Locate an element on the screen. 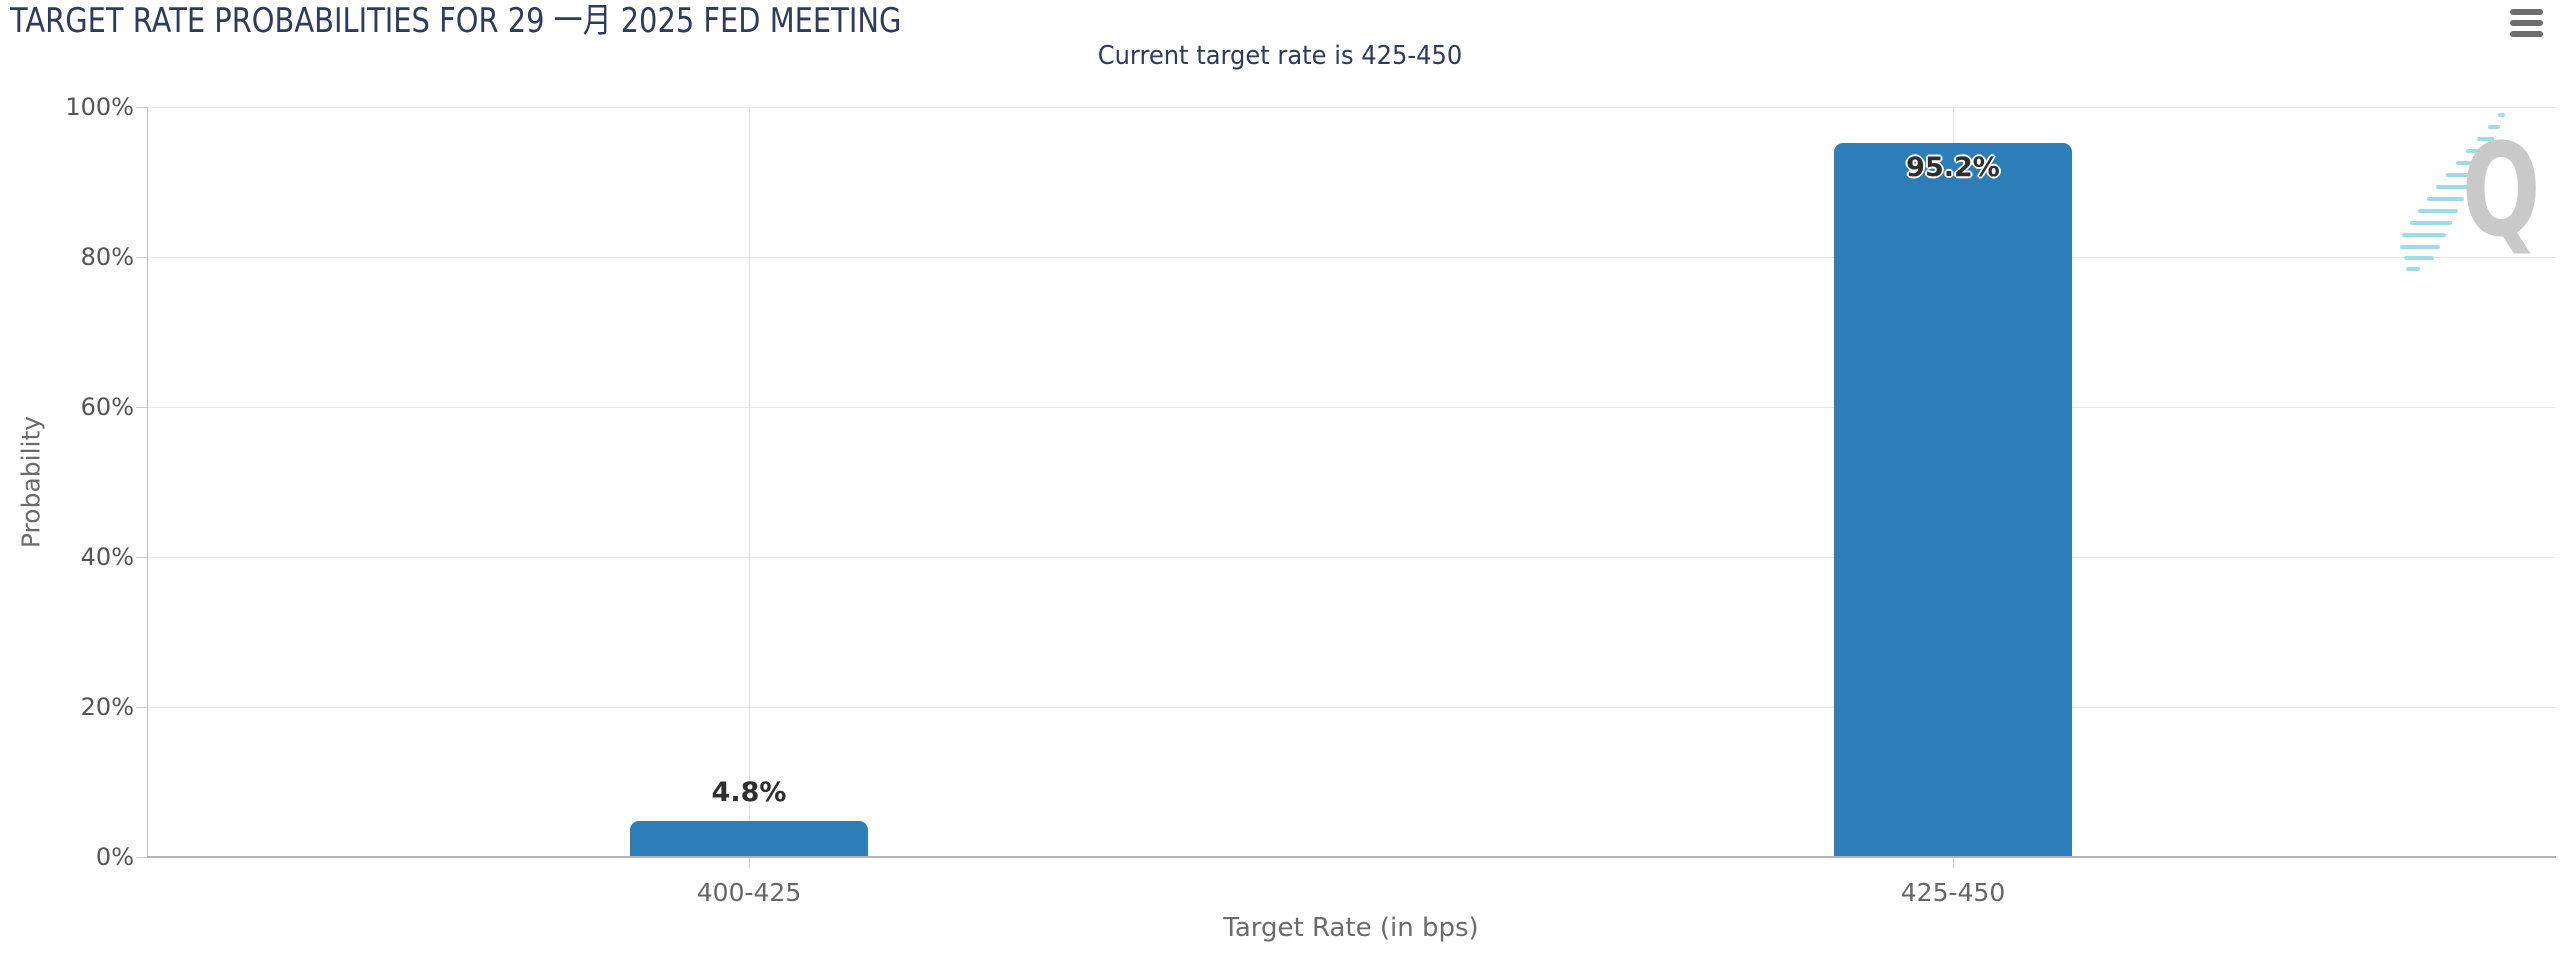  x-axis-category-label: 400-425 is located at coordinates (749, 892).